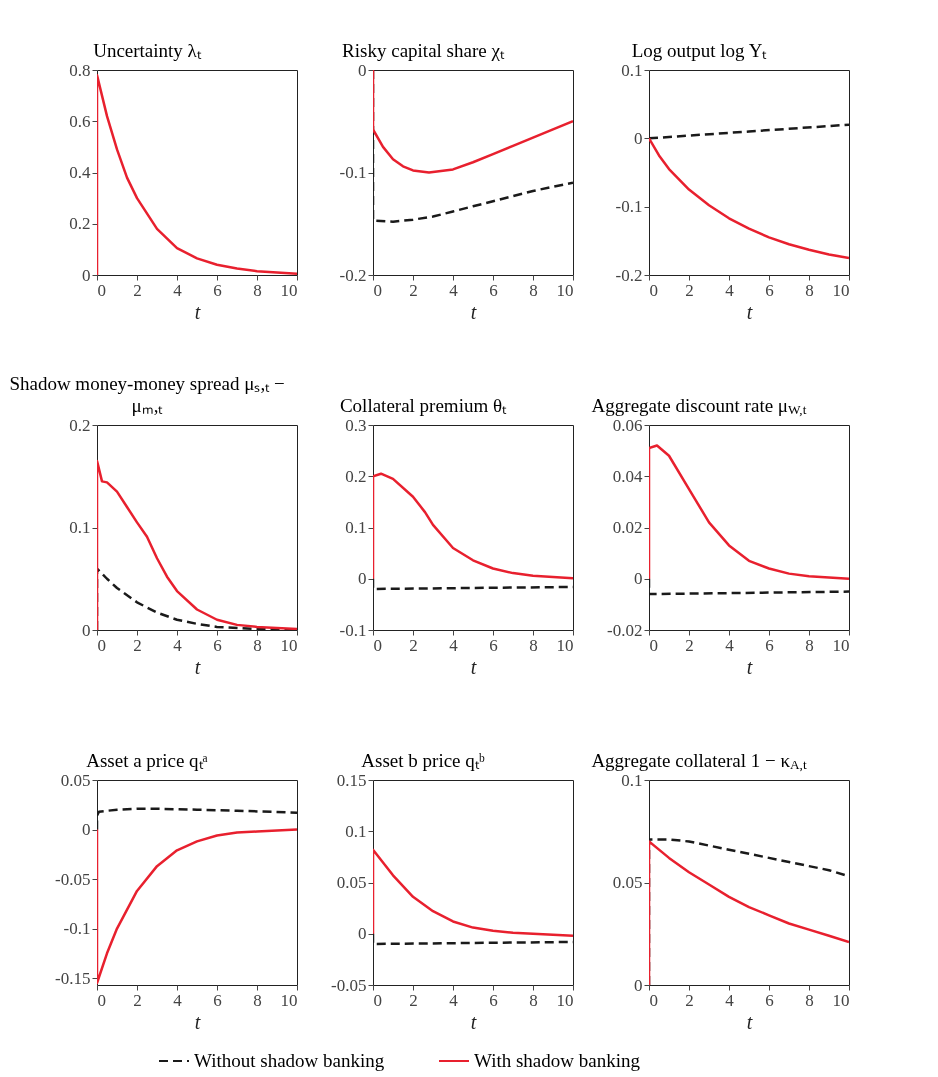  Describe the element at coordinates (699, 760) in the screenshot. I see `chart-title: Aggregate collateral 1 − κ$_{A,t}$` at that location.